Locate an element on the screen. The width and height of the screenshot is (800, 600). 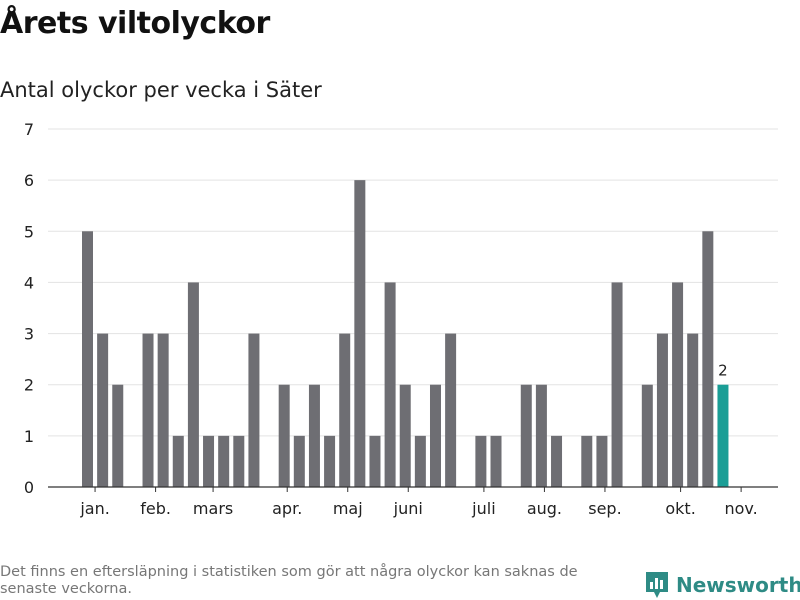
x-tick-label: aug. is located at coordinates (544, 508).